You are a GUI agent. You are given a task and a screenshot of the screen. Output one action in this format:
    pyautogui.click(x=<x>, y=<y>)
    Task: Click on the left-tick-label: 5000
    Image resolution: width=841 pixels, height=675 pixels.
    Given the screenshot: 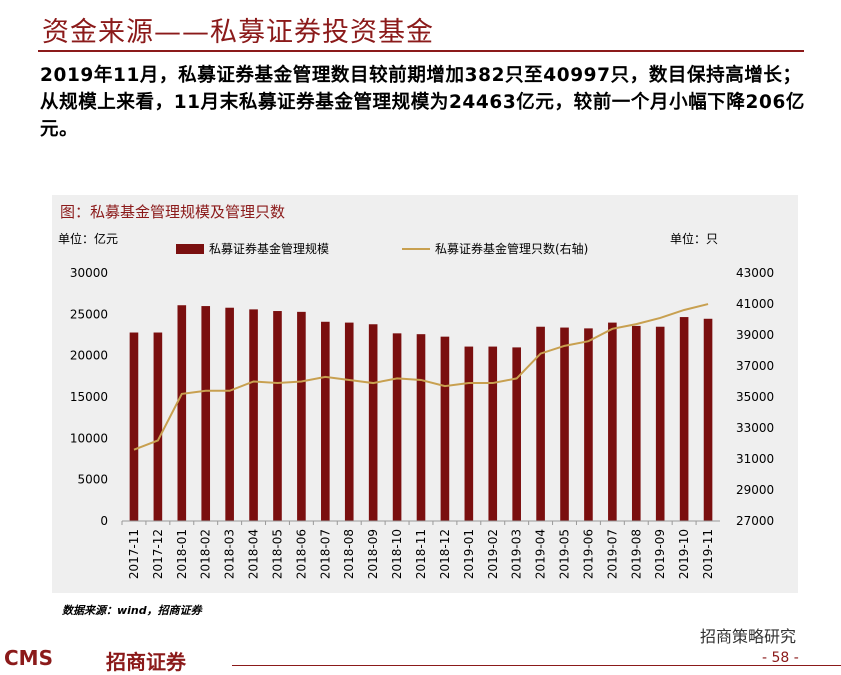 What is the action you would take?
    pyautogui.click(x=92, y=480)
    